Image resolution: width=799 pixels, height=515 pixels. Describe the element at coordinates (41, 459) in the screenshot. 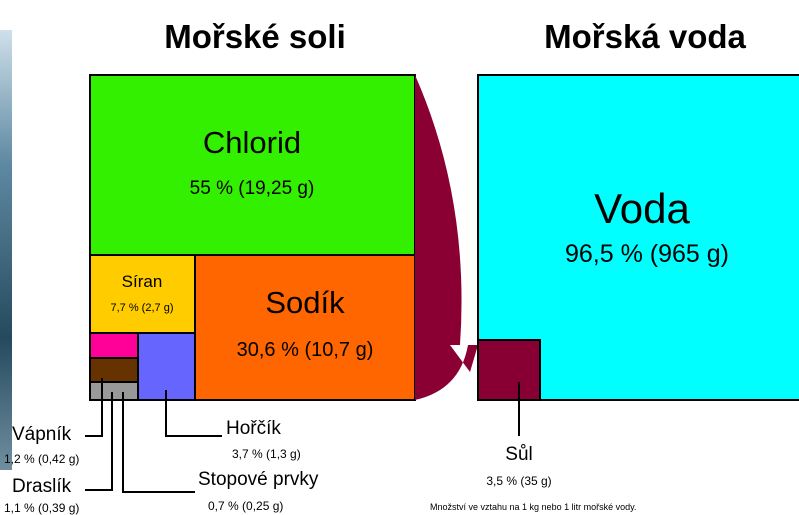

I see `amount: 1,2 % (0,42 g)` at that location.